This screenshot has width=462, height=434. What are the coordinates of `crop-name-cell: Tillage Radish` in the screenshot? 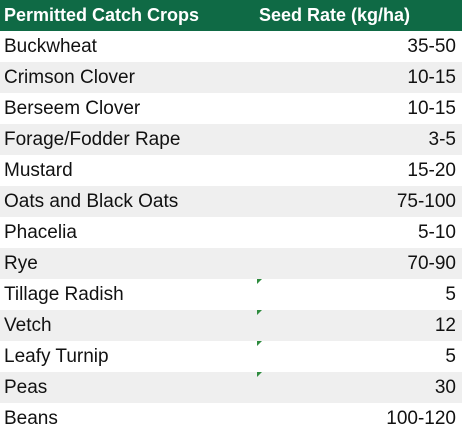 It's located at (64, 294).